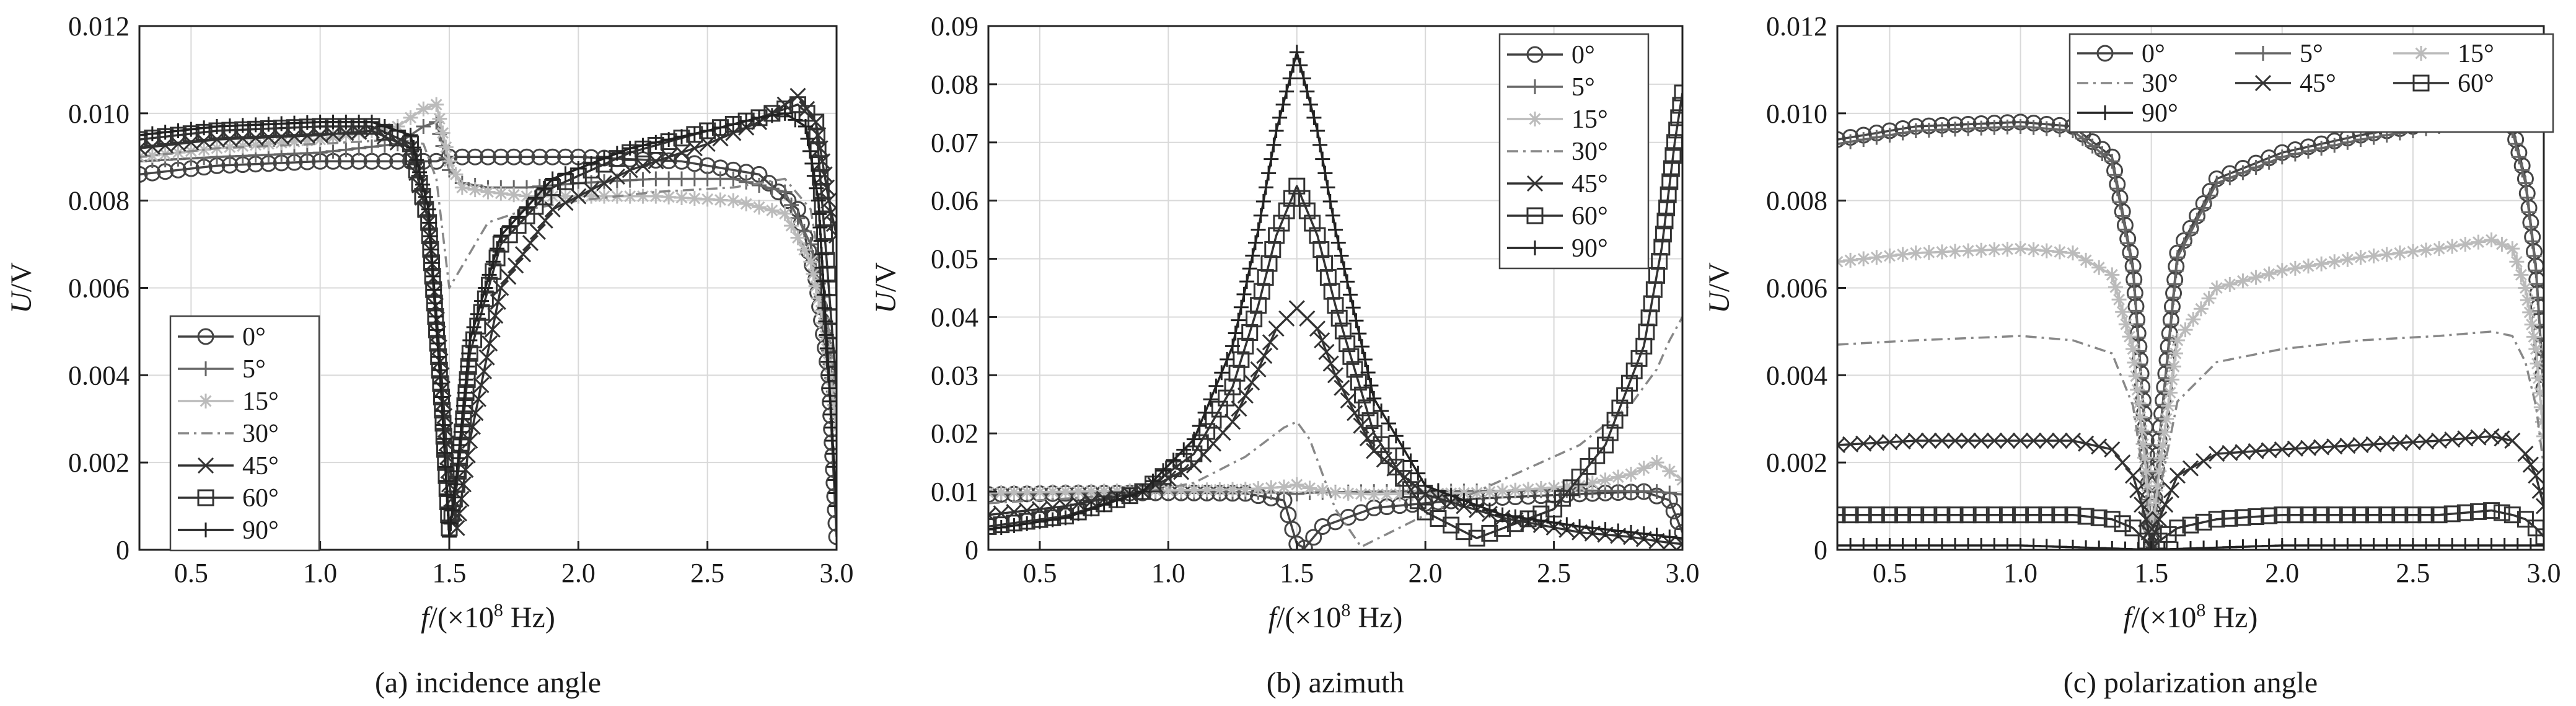 This screenshot has height=706, width=2576. What do you see at coordinates (191, 573) in the screenshot?
I see `x-tick-label: 0.5` at bounding box center [191, 573].